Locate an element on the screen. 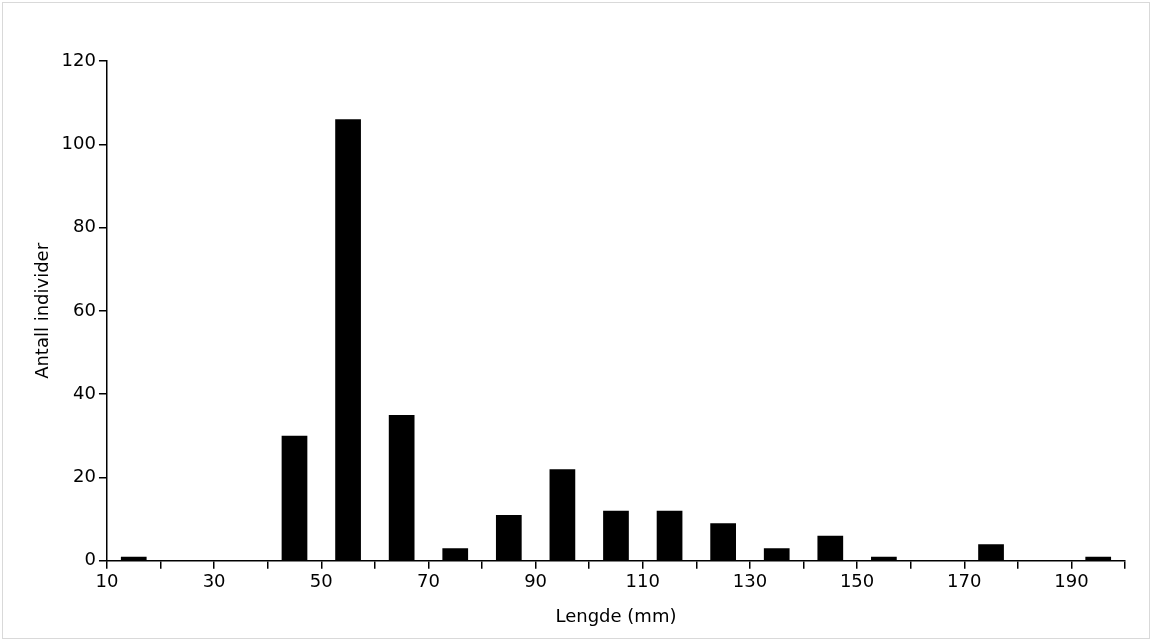 This screenshot has width=1152, height=641. x-tick-label: 150 is located at coordinates (857, 581).